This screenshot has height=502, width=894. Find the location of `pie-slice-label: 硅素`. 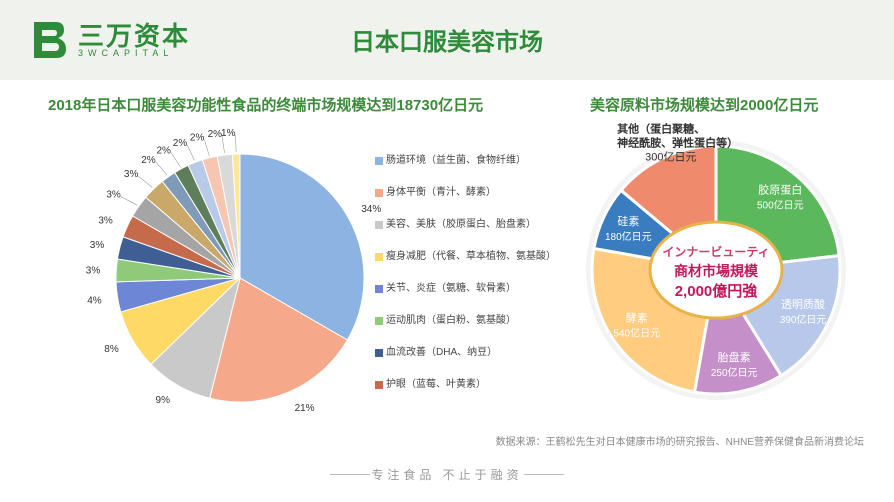

pie-slice-label: 硅素 is located at coordinates (628, 221).